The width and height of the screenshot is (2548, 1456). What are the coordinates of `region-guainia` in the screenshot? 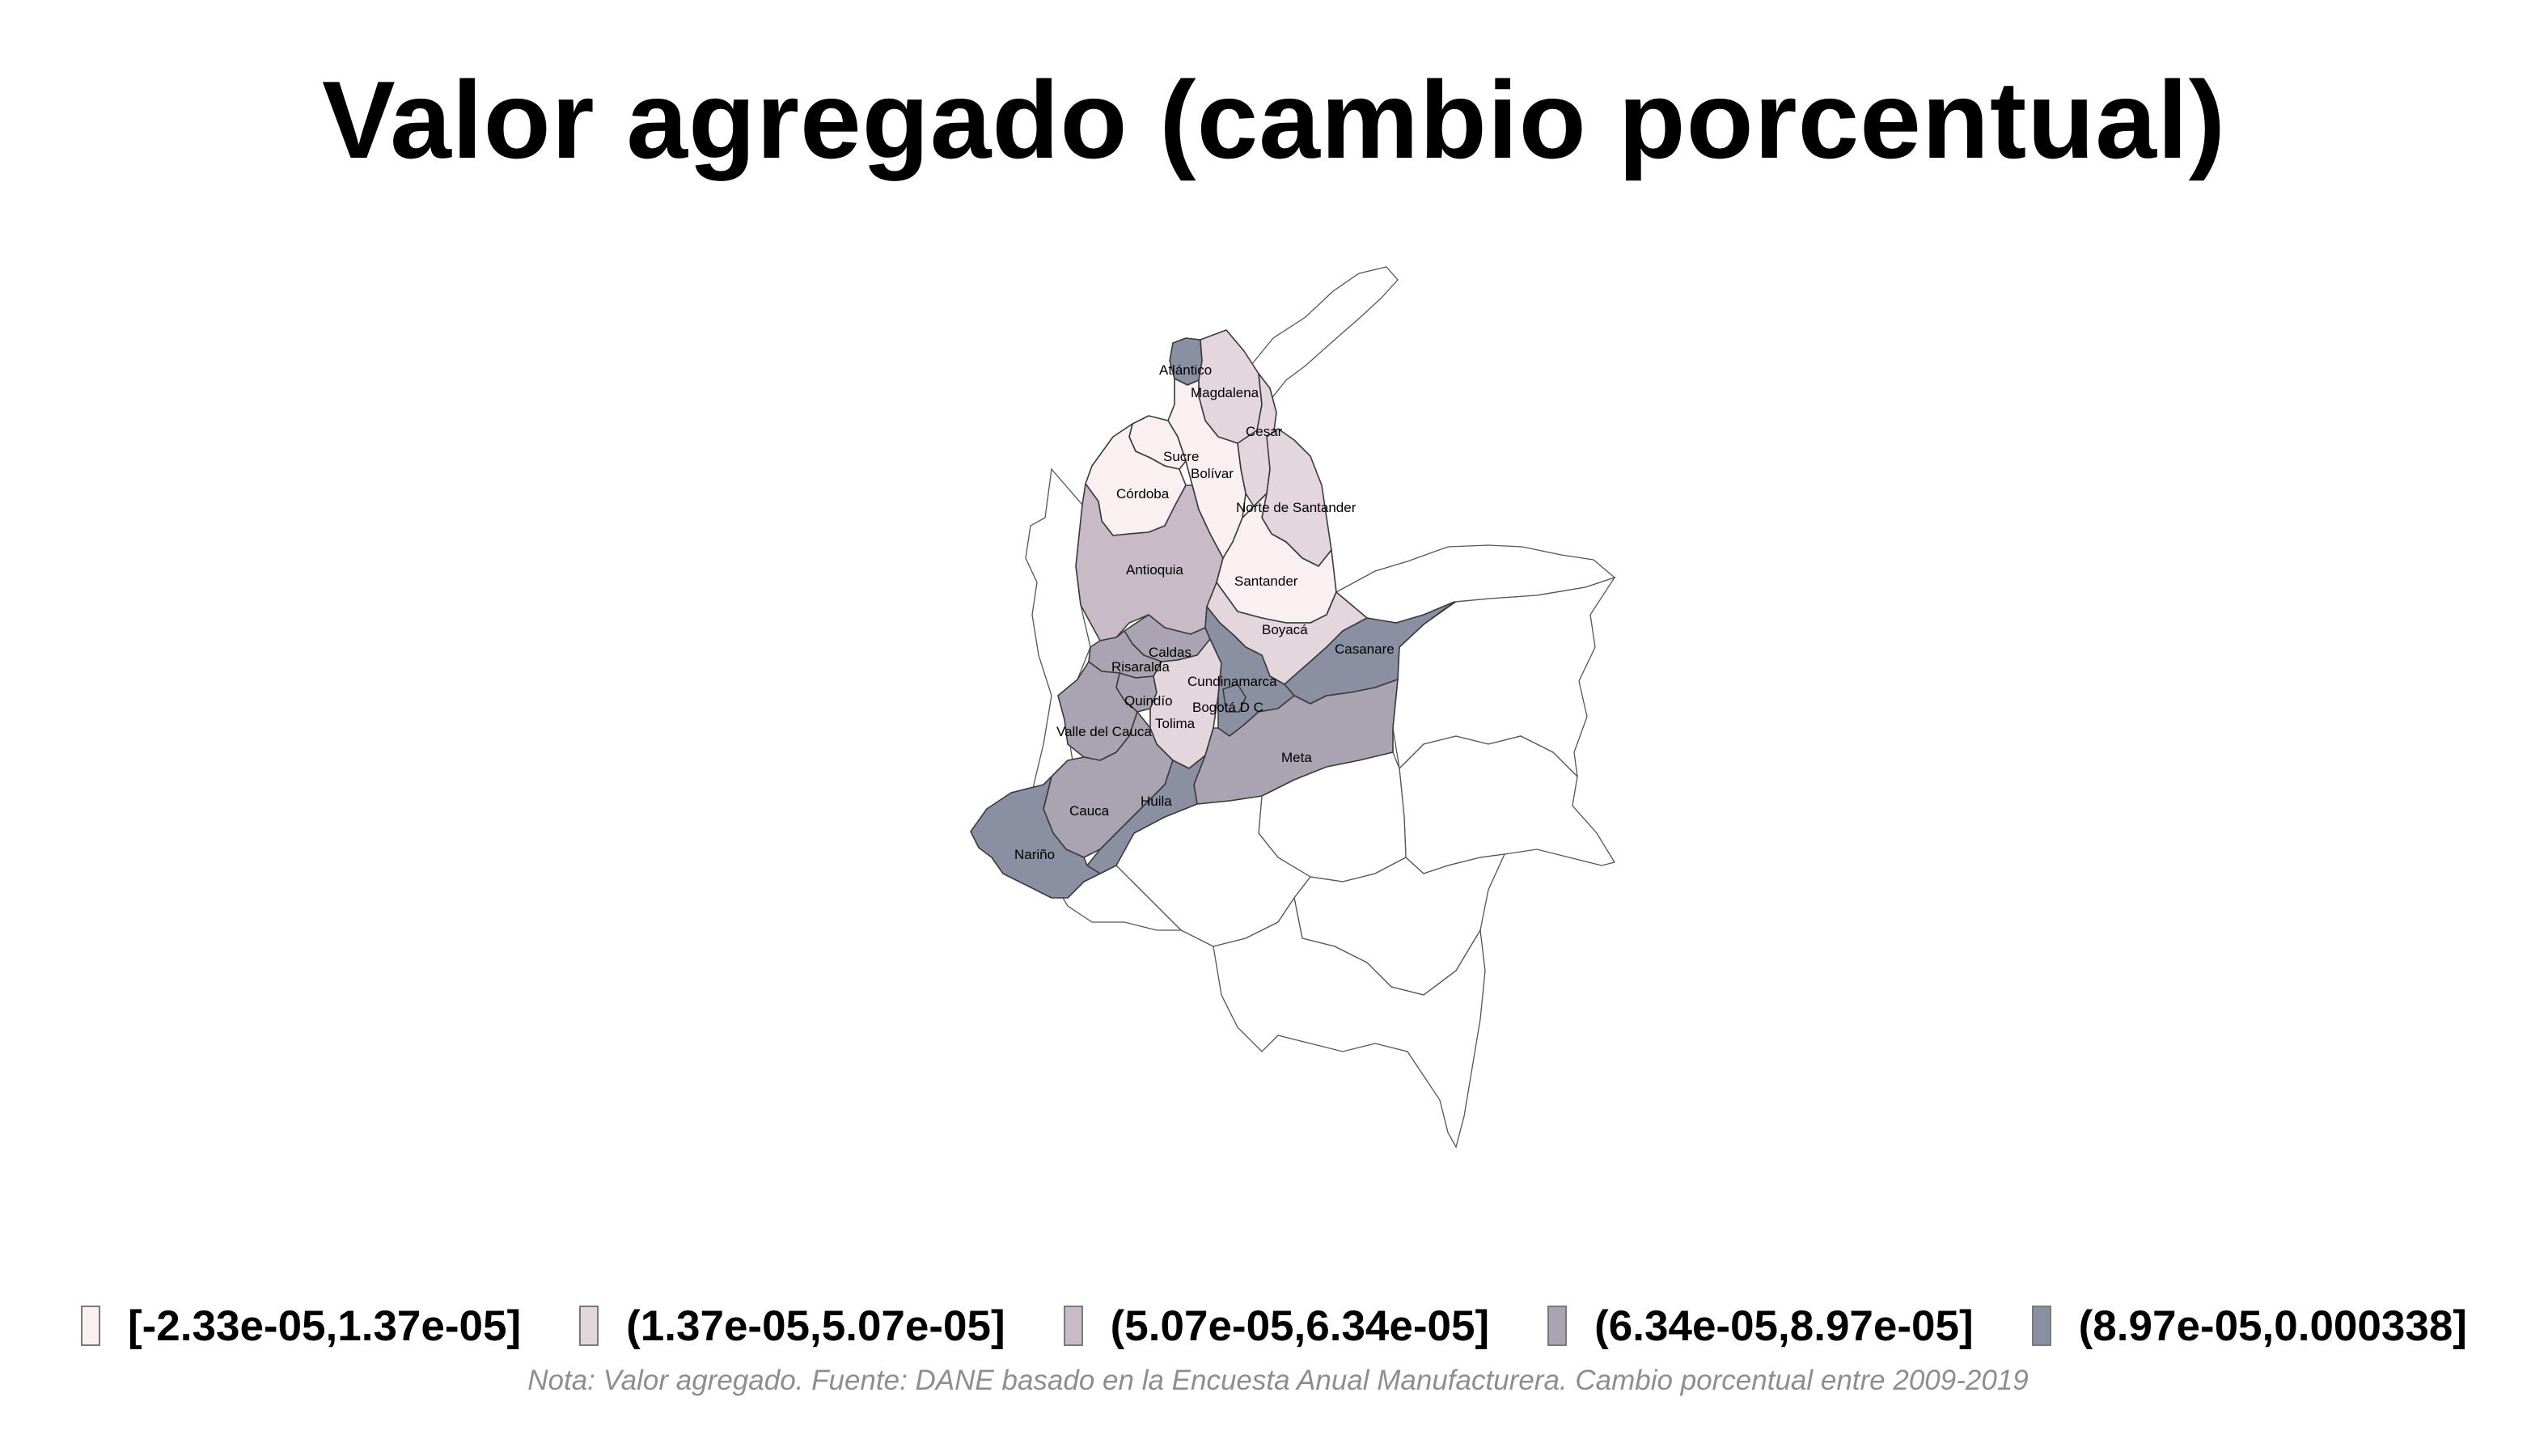 It's located at (1507, 804).